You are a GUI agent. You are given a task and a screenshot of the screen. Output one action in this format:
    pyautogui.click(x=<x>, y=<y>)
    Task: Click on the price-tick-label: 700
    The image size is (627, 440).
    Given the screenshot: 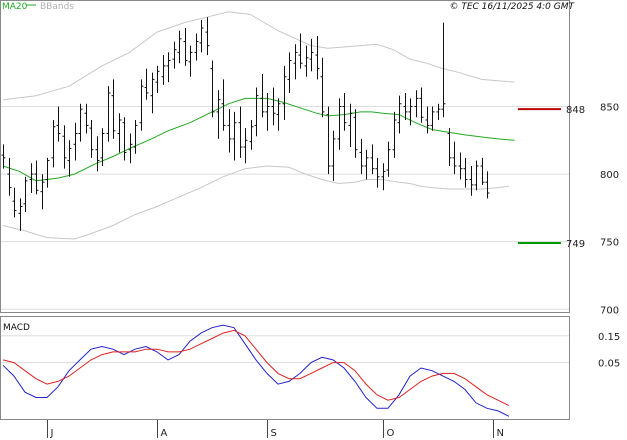 What is the action you would take?
    pyautogui.click(x=609, y=310)
    